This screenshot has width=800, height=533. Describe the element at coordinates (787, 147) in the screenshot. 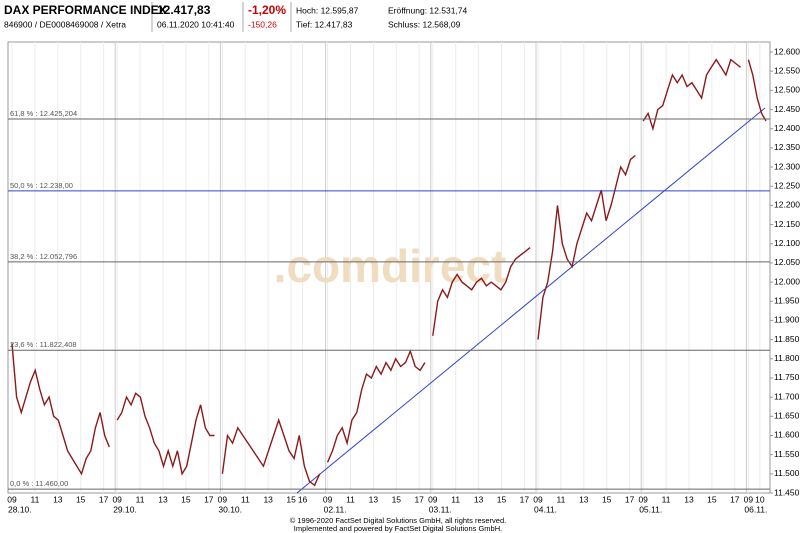

I see `y-tick-label: 12.350` at that location.